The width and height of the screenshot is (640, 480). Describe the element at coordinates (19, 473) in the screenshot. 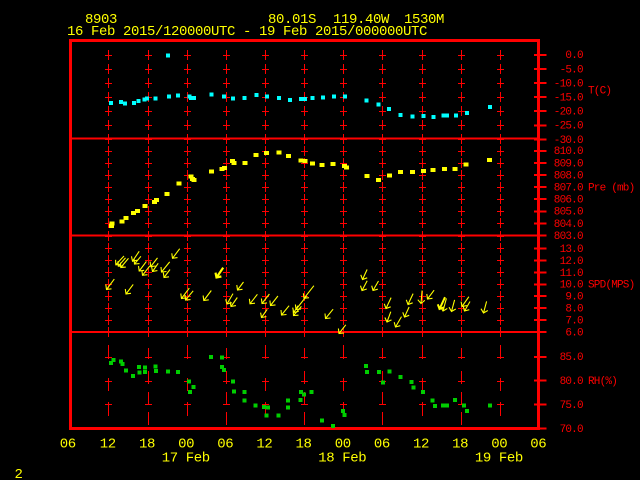

I see `svg-text: 2` at that location.